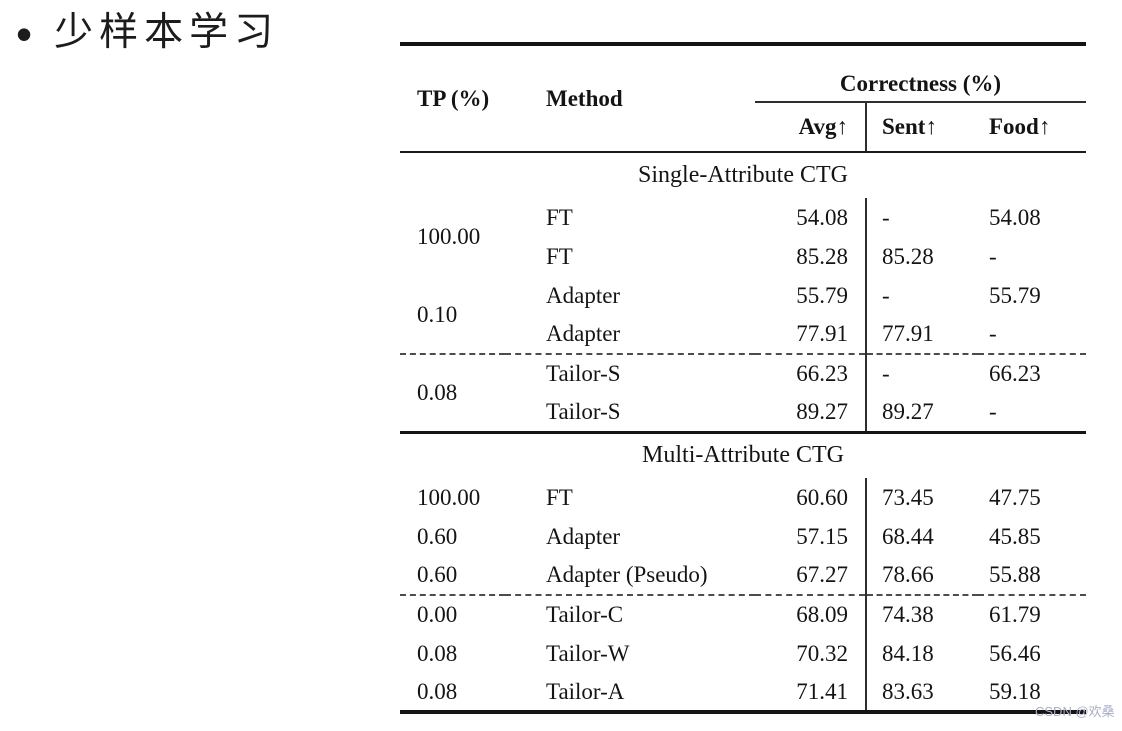 The width and height of the screenshot is (1122, 731). I want to click on col-header-tp: TP (%), so click(452, 98).